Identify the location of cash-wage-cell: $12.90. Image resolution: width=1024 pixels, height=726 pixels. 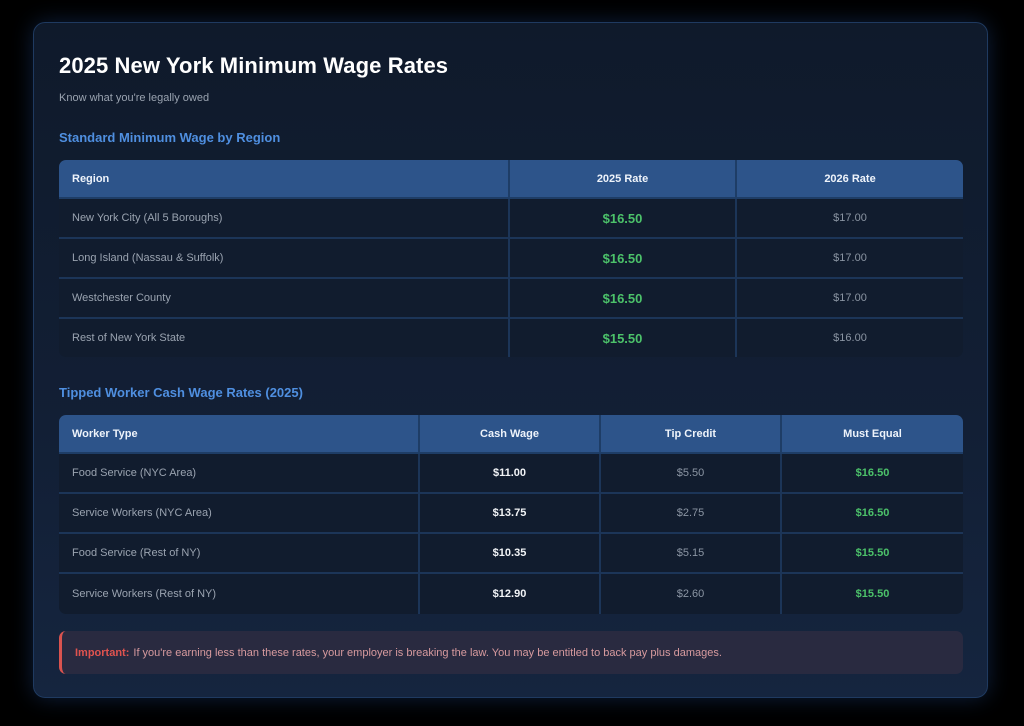
(510, 594).